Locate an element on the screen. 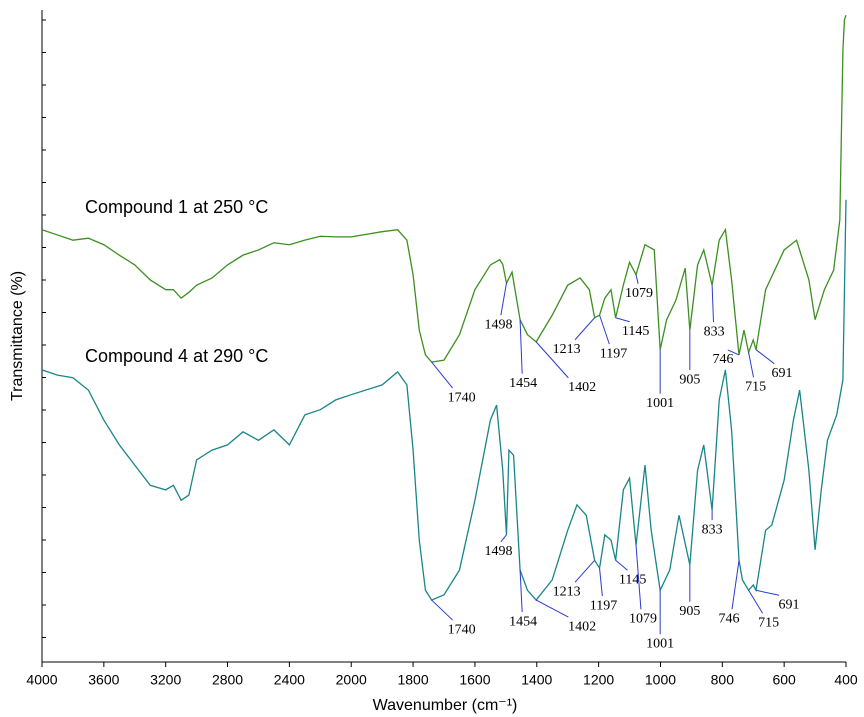 Image resolution: width=864 pixels, height=717 pixels. x-tick-label: 1000 is located at coordinates (660, 680).